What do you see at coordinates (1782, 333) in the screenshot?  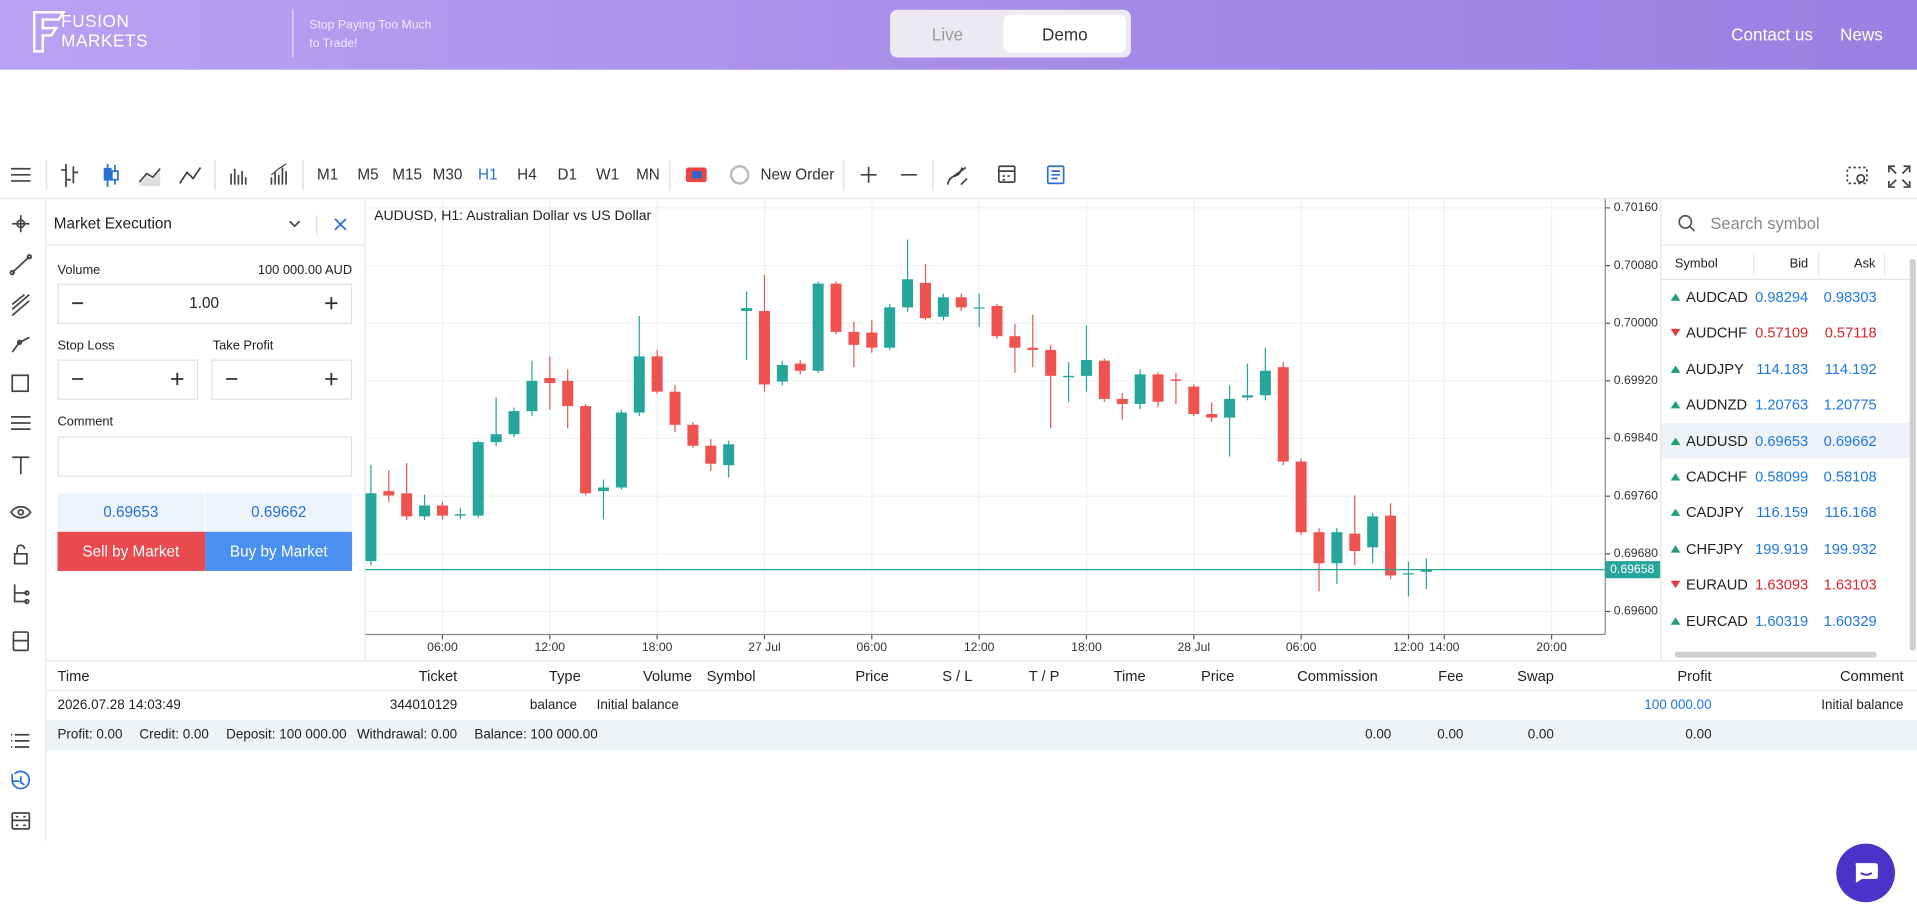 I see `bid: 0.57109` at bounding box center [1782, 333].